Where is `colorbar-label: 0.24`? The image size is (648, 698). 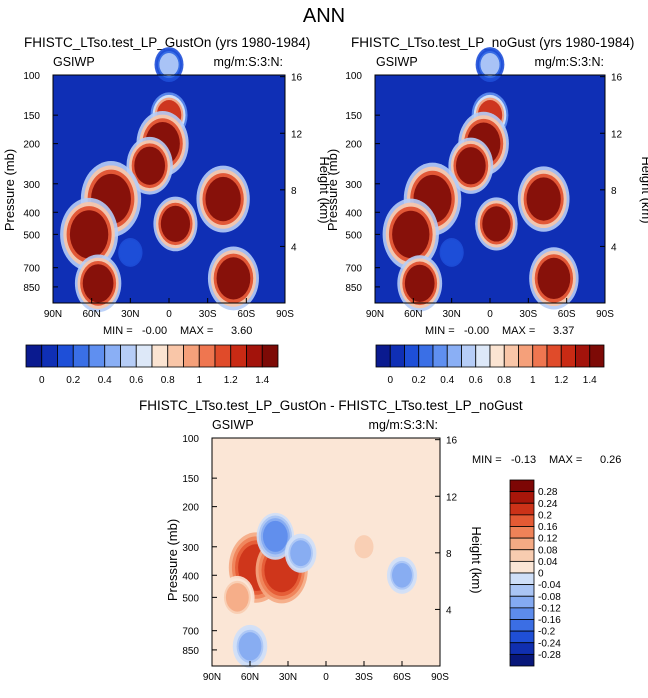 colorbar-label: 0.24 is located at coordinates (548, 504).